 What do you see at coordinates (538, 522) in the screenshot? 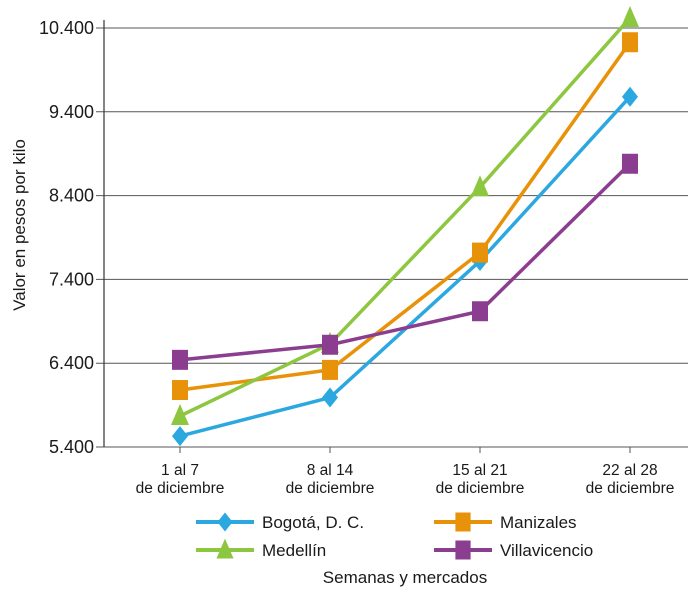
I see `legend-label: Manizales` at bounding box center [538, 522].